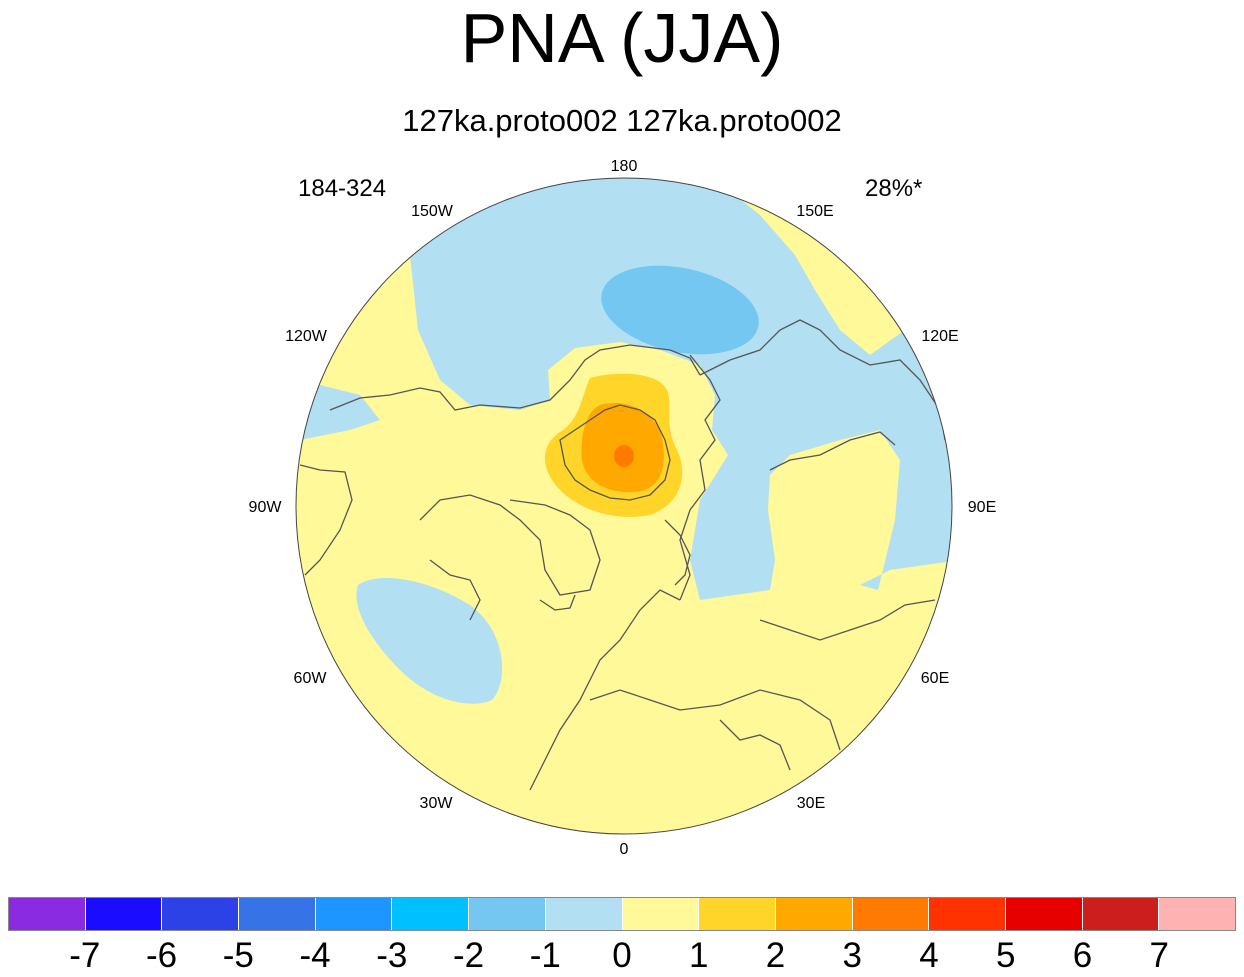  I want to click on colorbar-tick-label: -7, so click(85, 955).